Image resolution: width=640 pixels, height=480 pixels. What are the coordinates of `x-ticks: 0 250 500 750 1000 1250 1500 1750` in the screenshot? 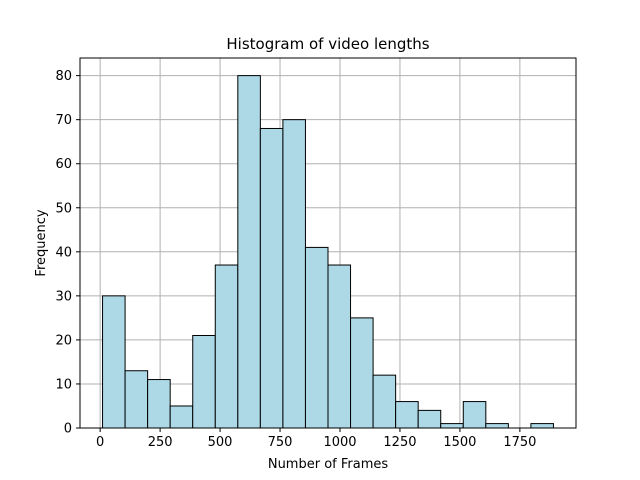 It's located at (316, 439).